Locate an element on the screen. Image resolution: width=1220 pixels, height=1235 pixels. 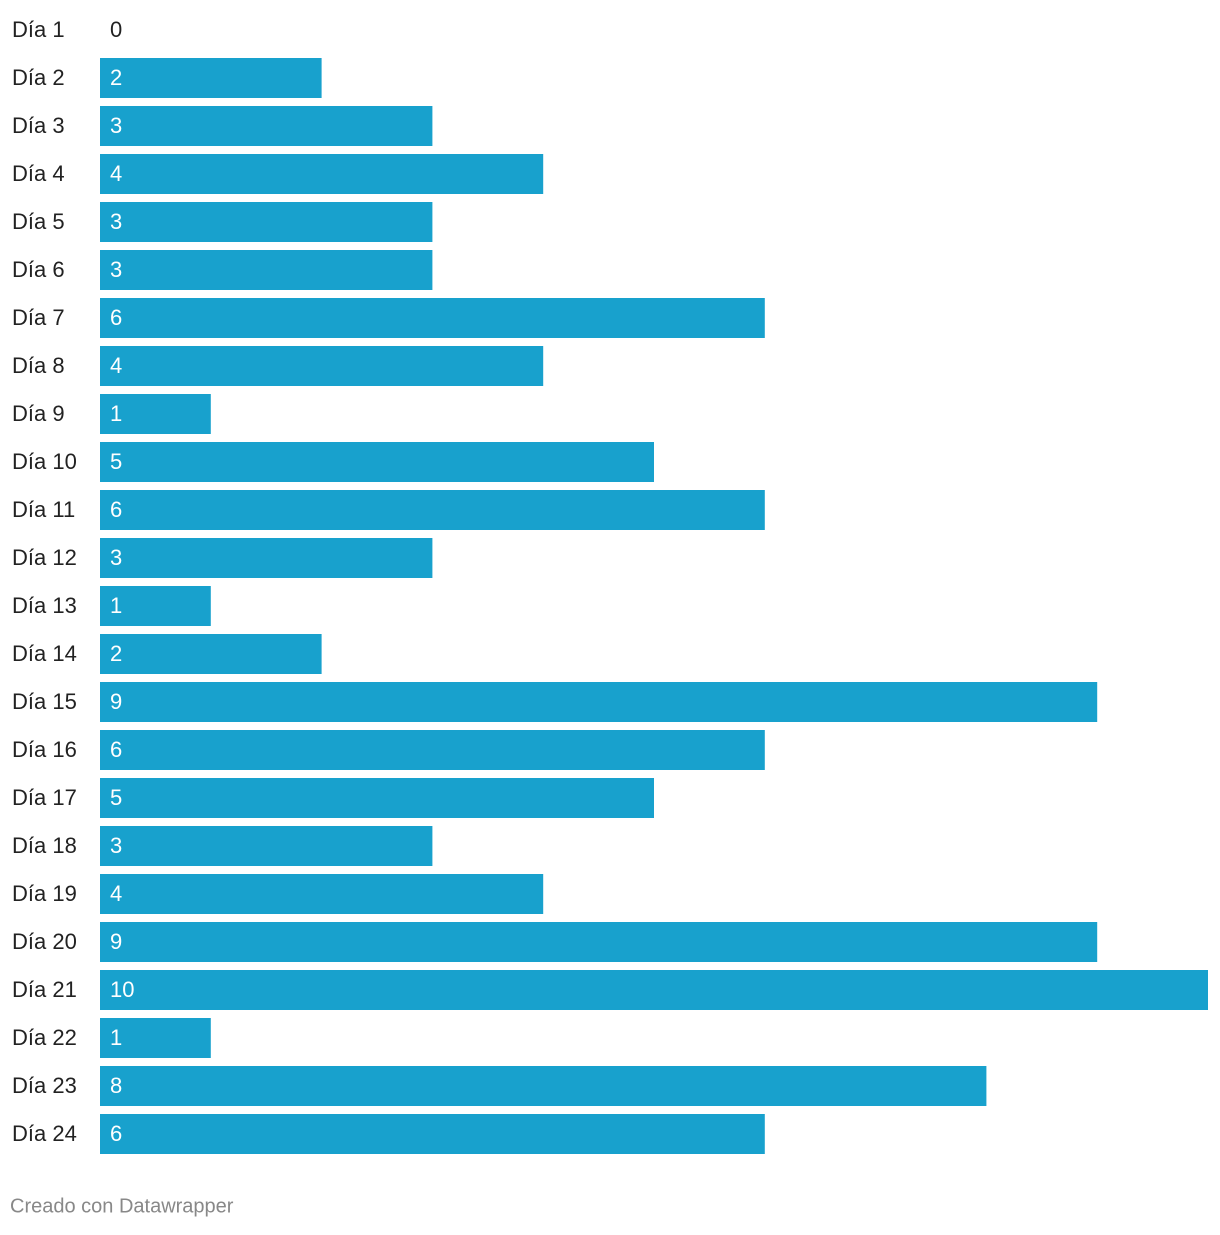
category-label: Día 14 is located at coordinates (44, 653).